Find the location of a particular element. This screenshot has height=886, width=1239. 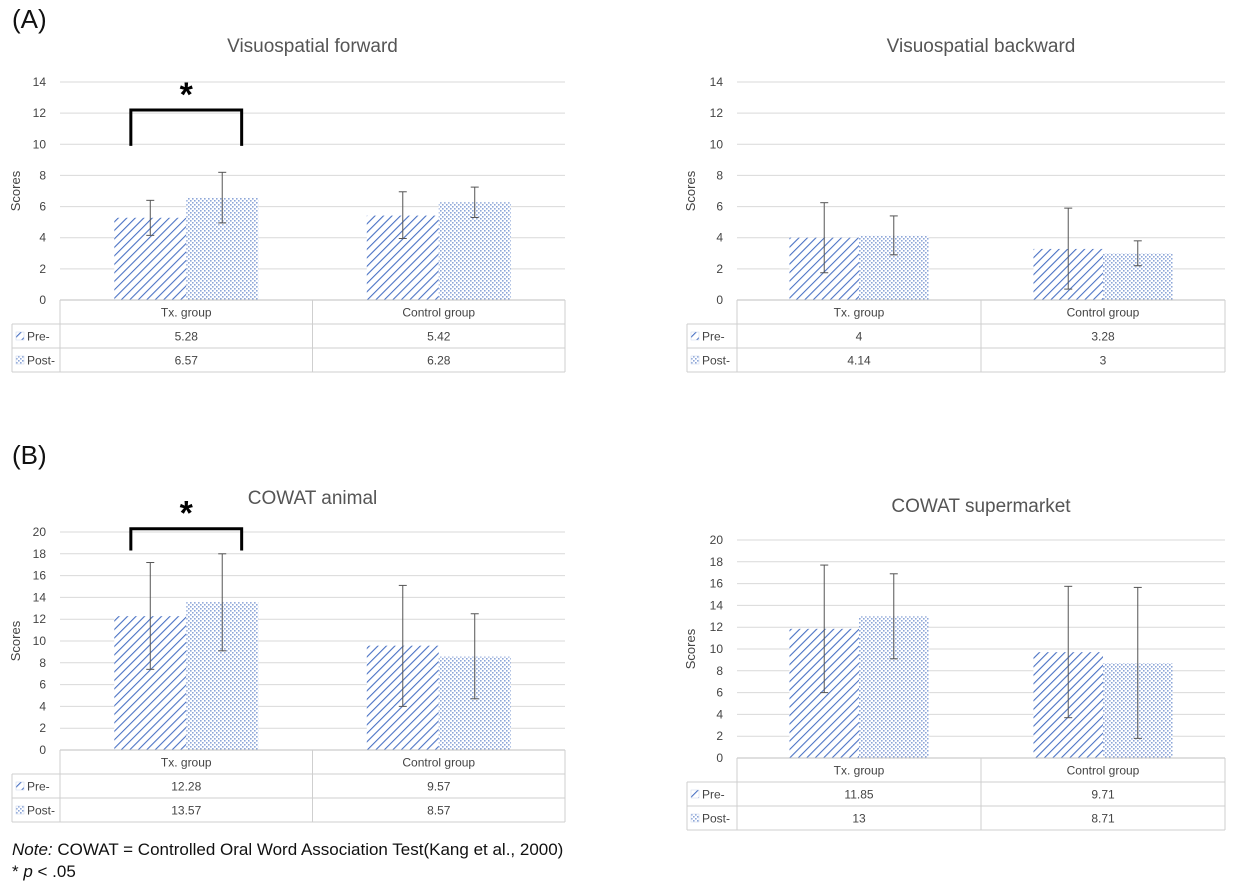

bar-post-control is located at coordinates (474, 251).